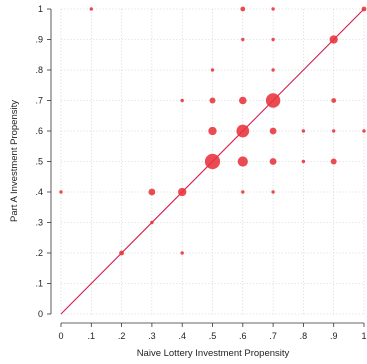 Image resolution: width=367 pixels, height=364 pixels. What do you see at coordinates (39, 131) in the screenshot?
I see `y-tick-label: .6` at bounding box center [39, 131].